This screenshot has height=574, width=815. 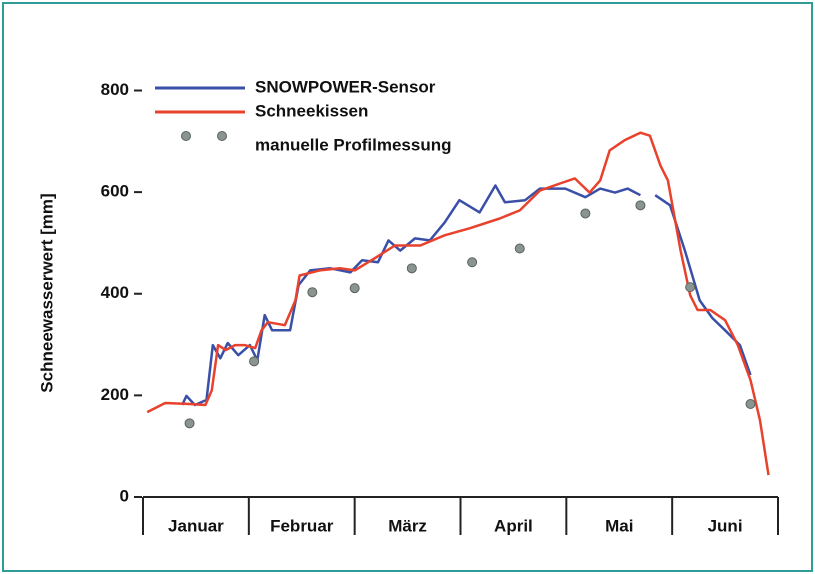 What do you see at coordinates (407, 525) in the screenshot?
I see `x-tick-label: März` at bounding box center [407, 525].